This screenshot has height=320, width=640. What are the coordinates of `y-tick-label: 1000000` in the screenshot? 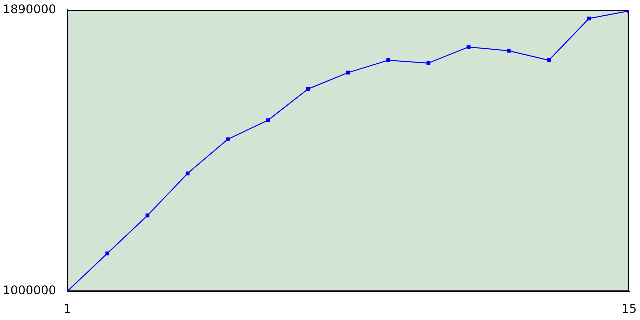 It's located at (29, 291).